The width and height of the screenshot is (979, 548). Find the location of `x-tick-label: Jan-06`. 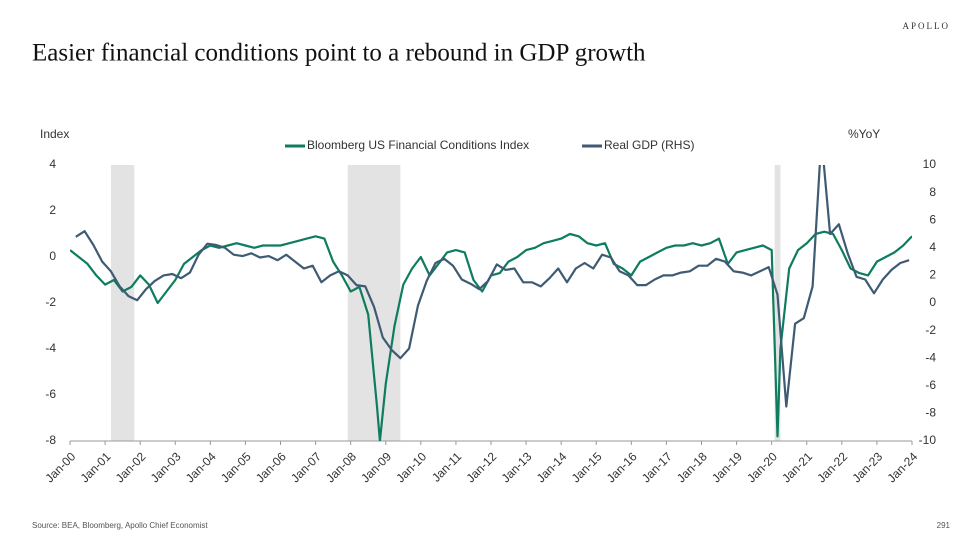

x-tick-label: Jan-06 is located at coordinates (271, 467).